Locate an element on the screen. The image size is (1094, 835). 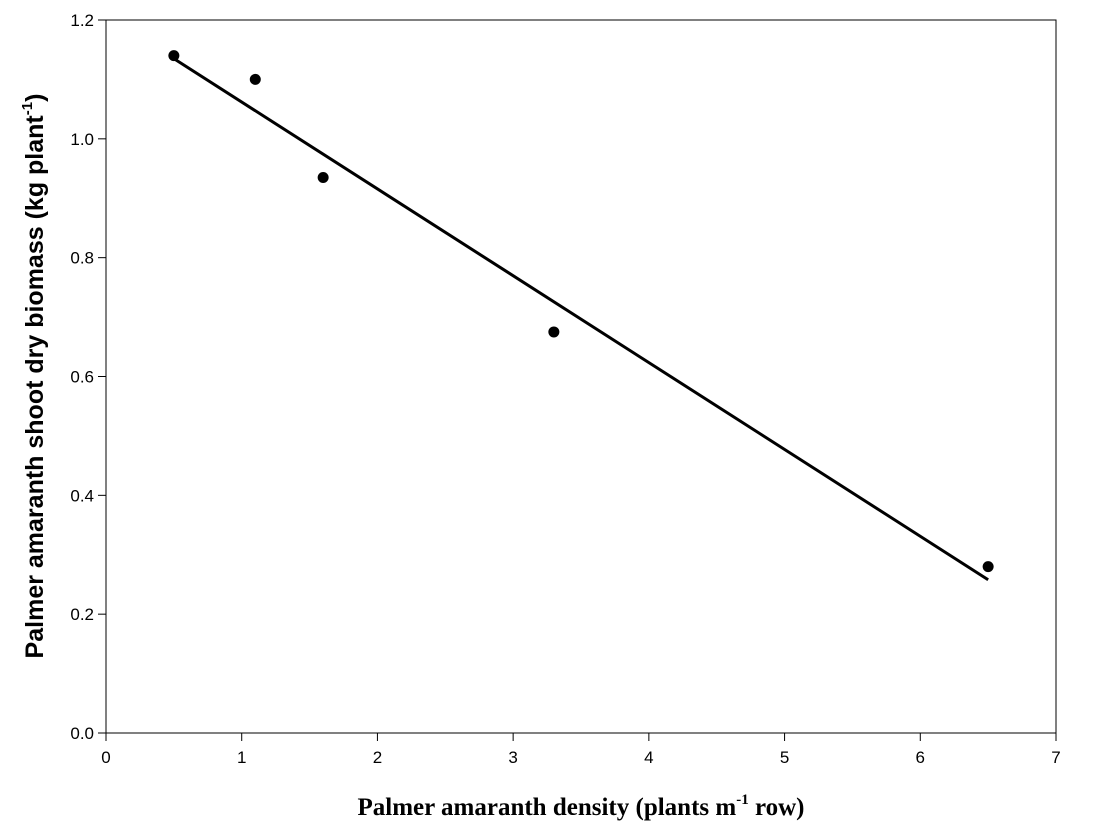
y-axis: 0.0 0.2 0.4 0.6 0.8 1.0 1.2 is located at coordinates (88, 377).